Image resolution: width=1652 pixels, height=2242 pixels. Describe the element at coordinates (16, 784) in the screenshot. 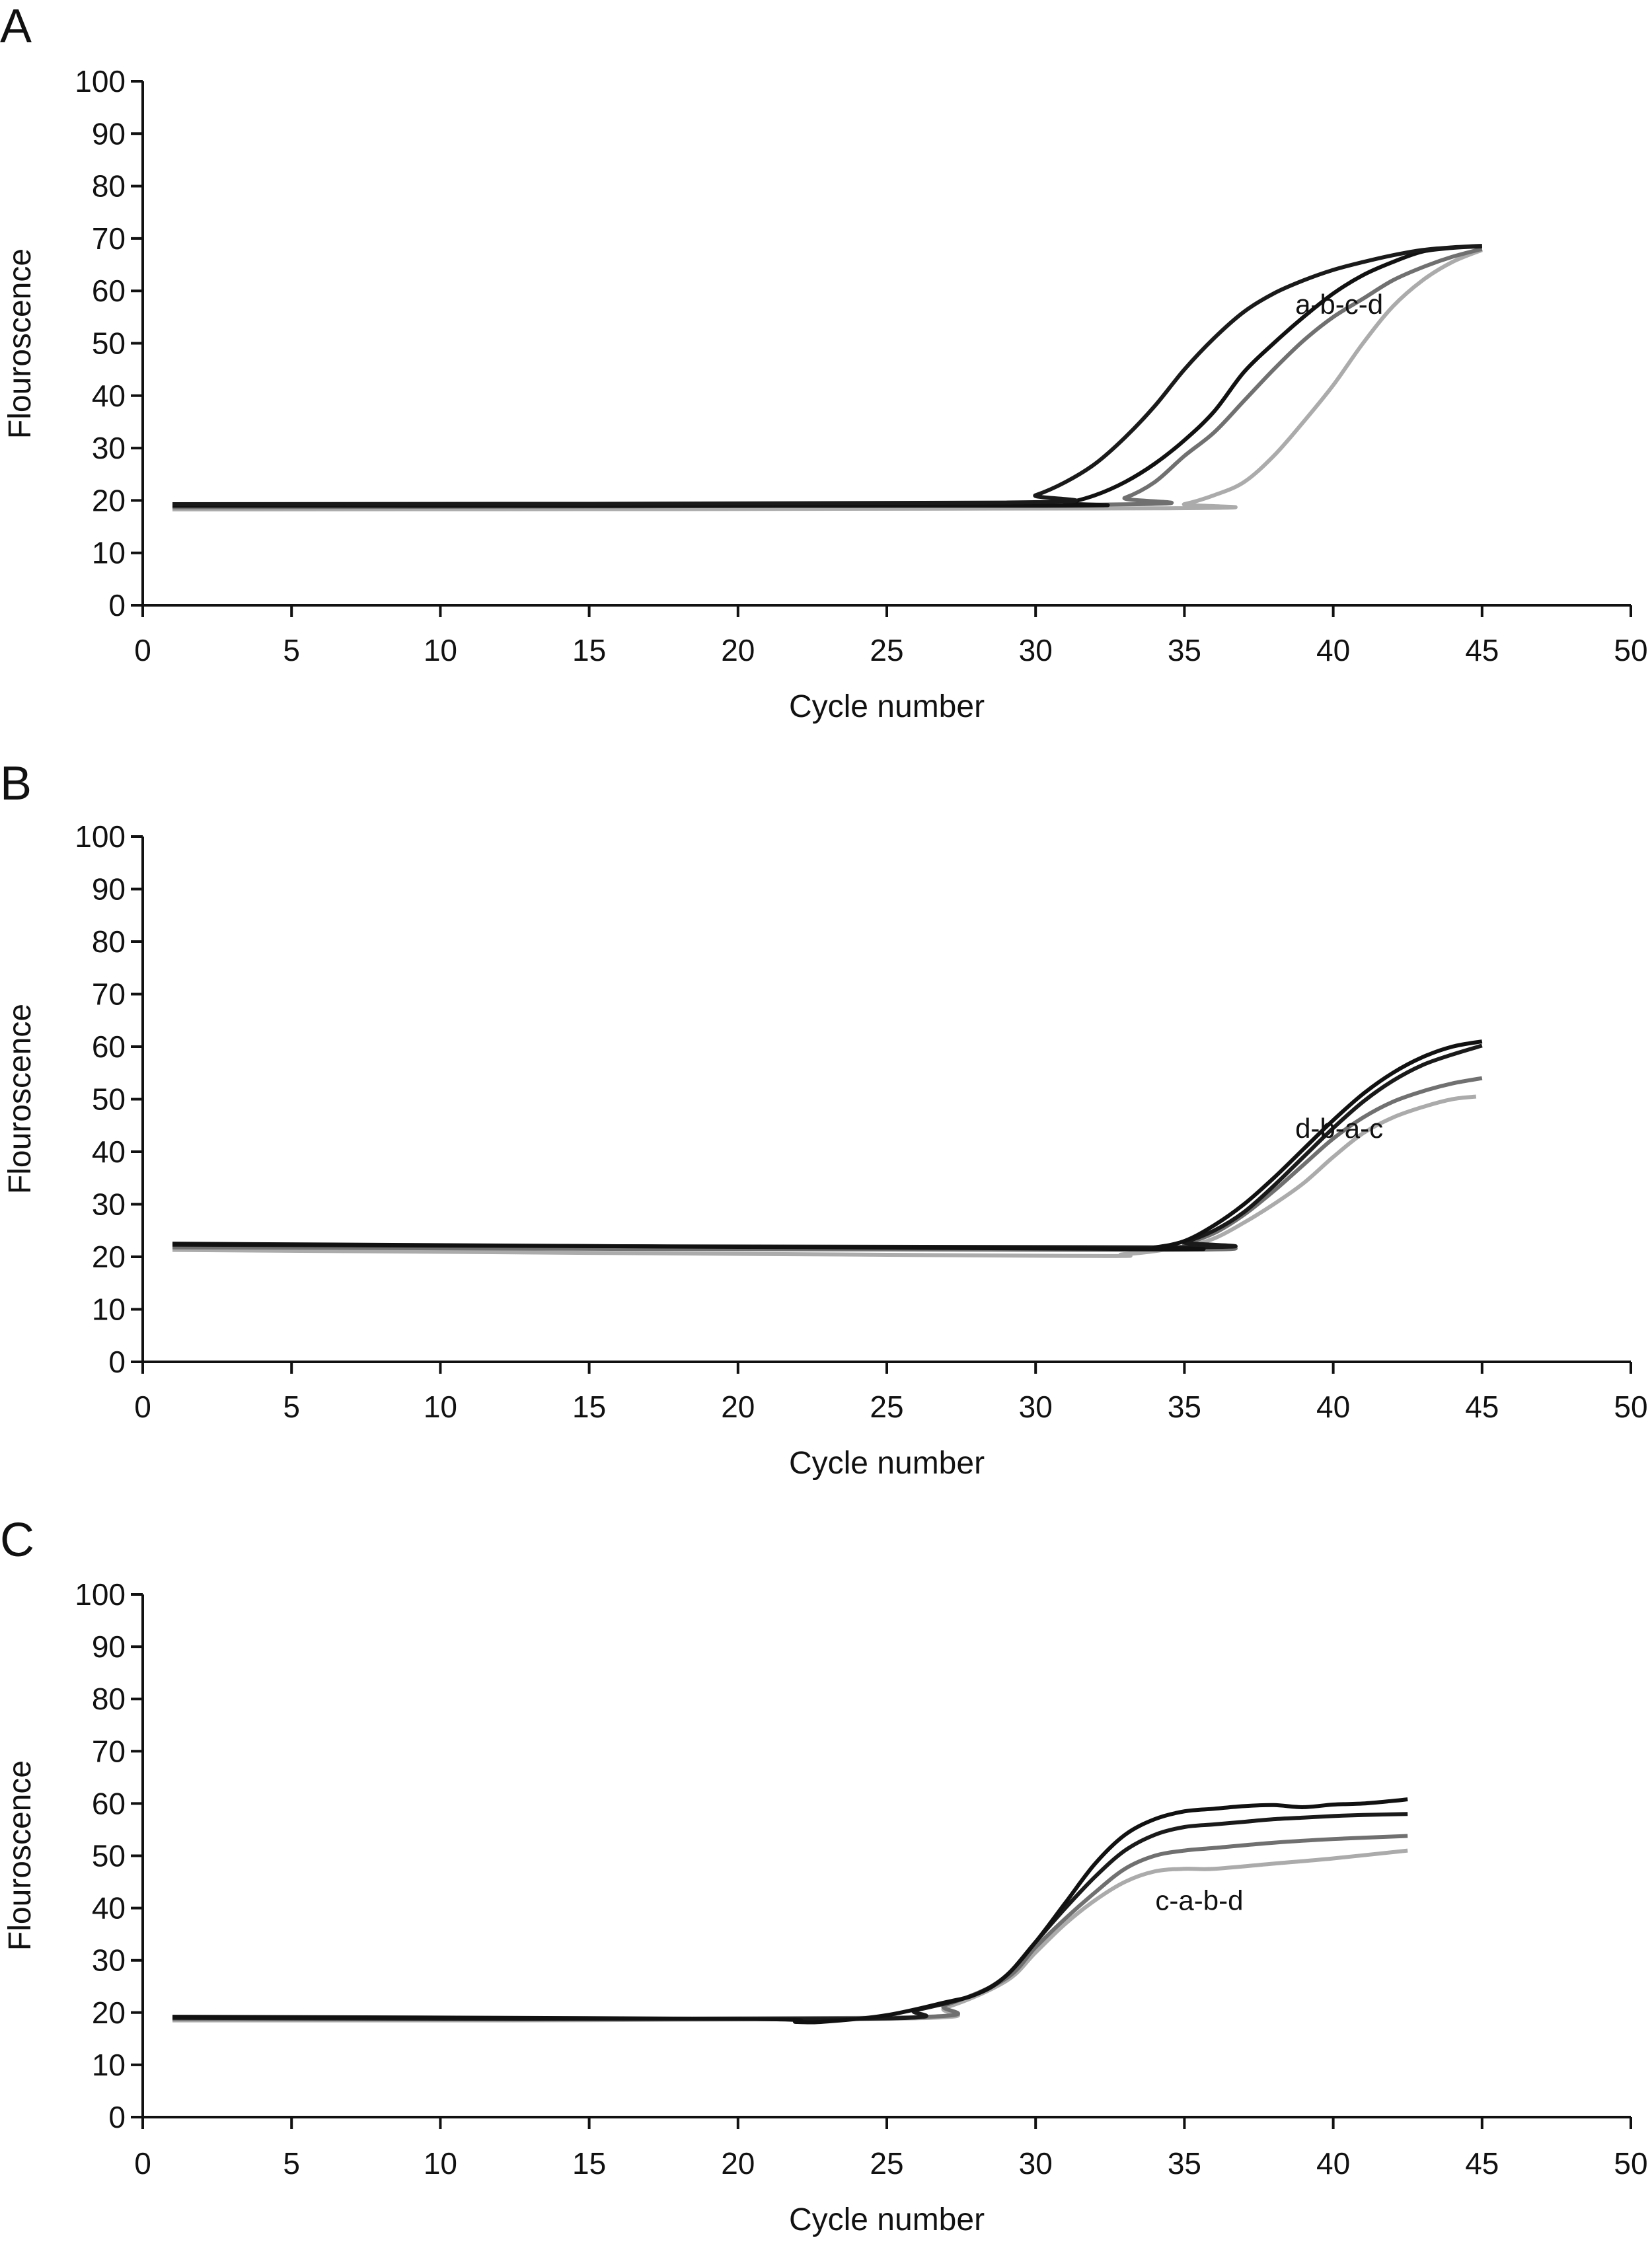

I see `panel-label: B` at that location.